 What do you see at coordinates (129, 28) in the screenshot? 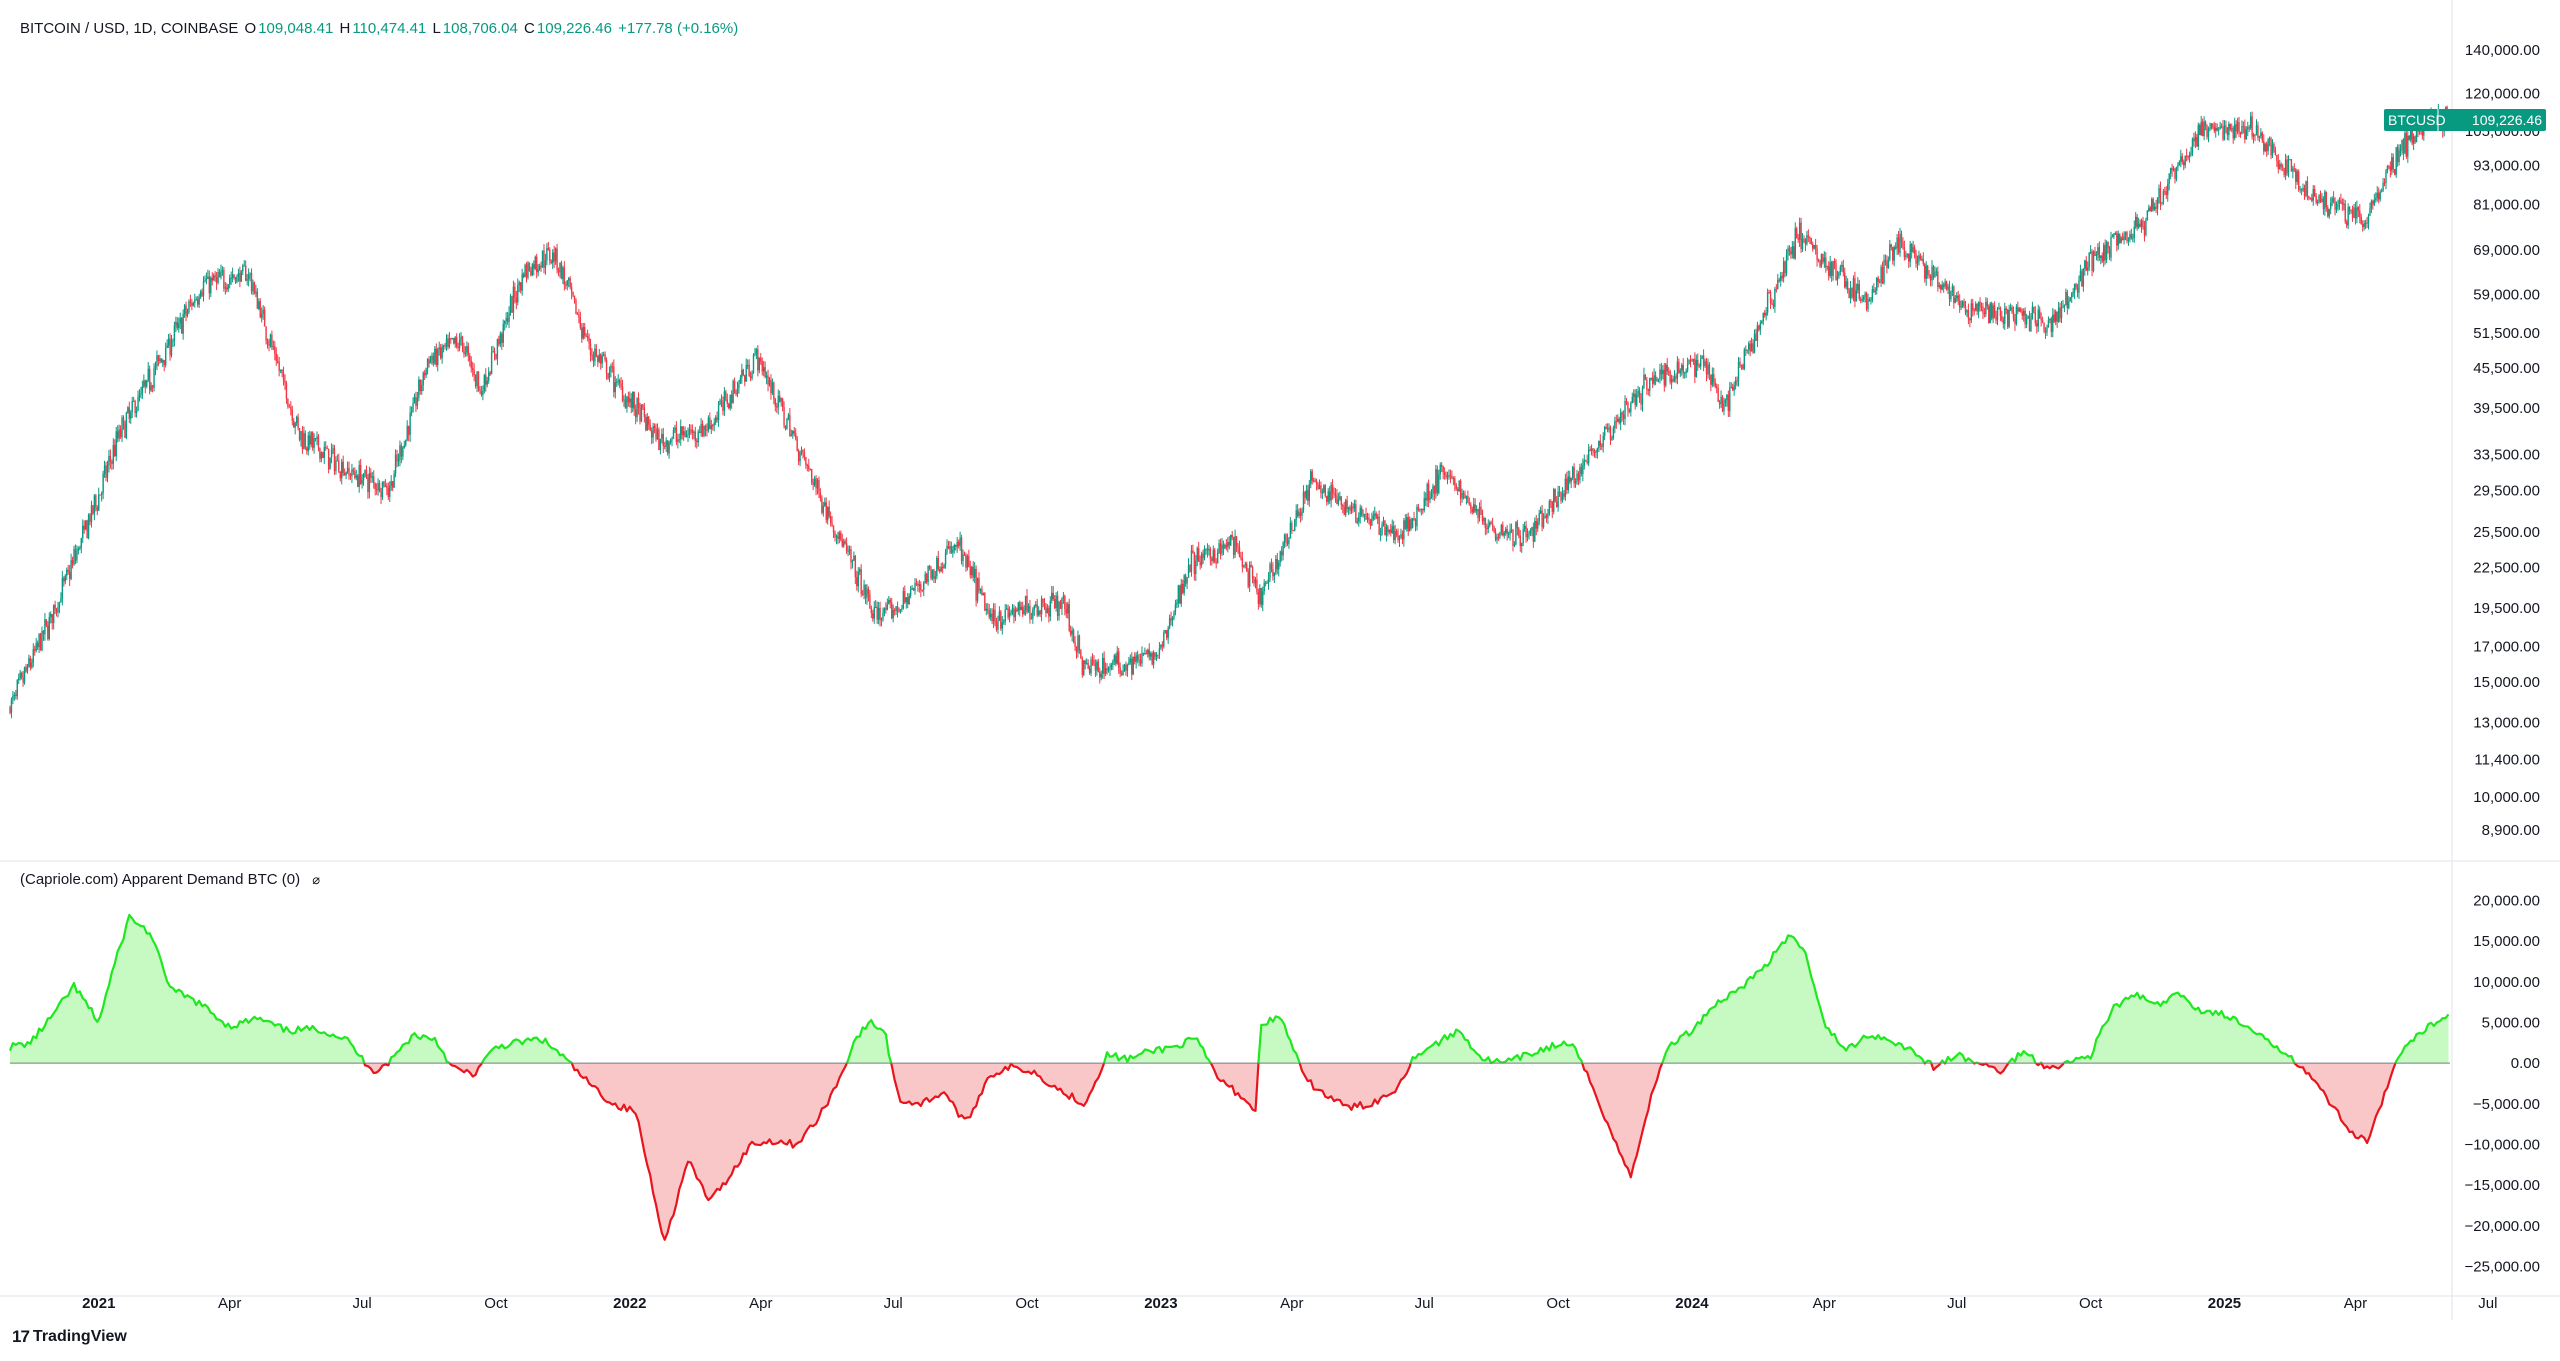
I see `symbol-title: BITCOIN / USD, 1D, COINBASE` at bounding box center [129, 28].